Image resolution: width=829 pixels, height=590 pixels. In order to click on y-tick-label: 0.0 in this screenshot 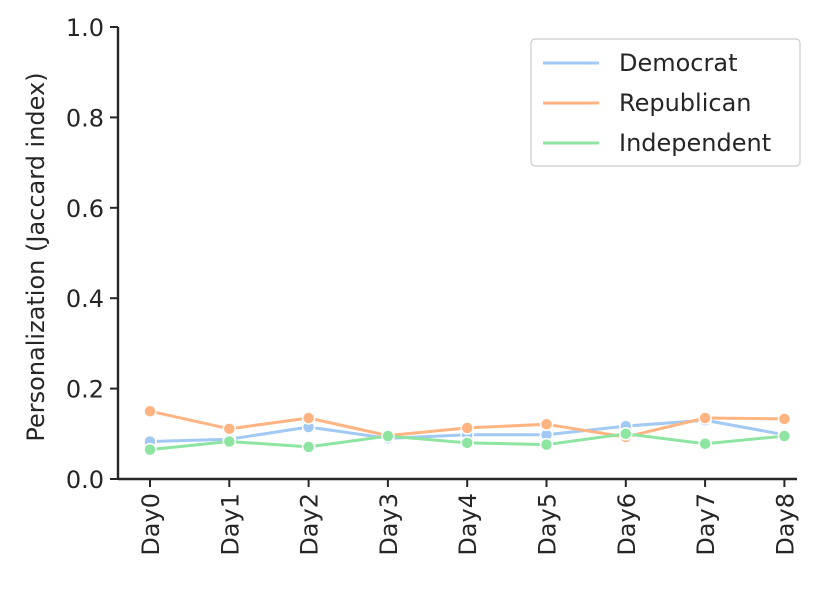, I will do `click(85, 480)`.